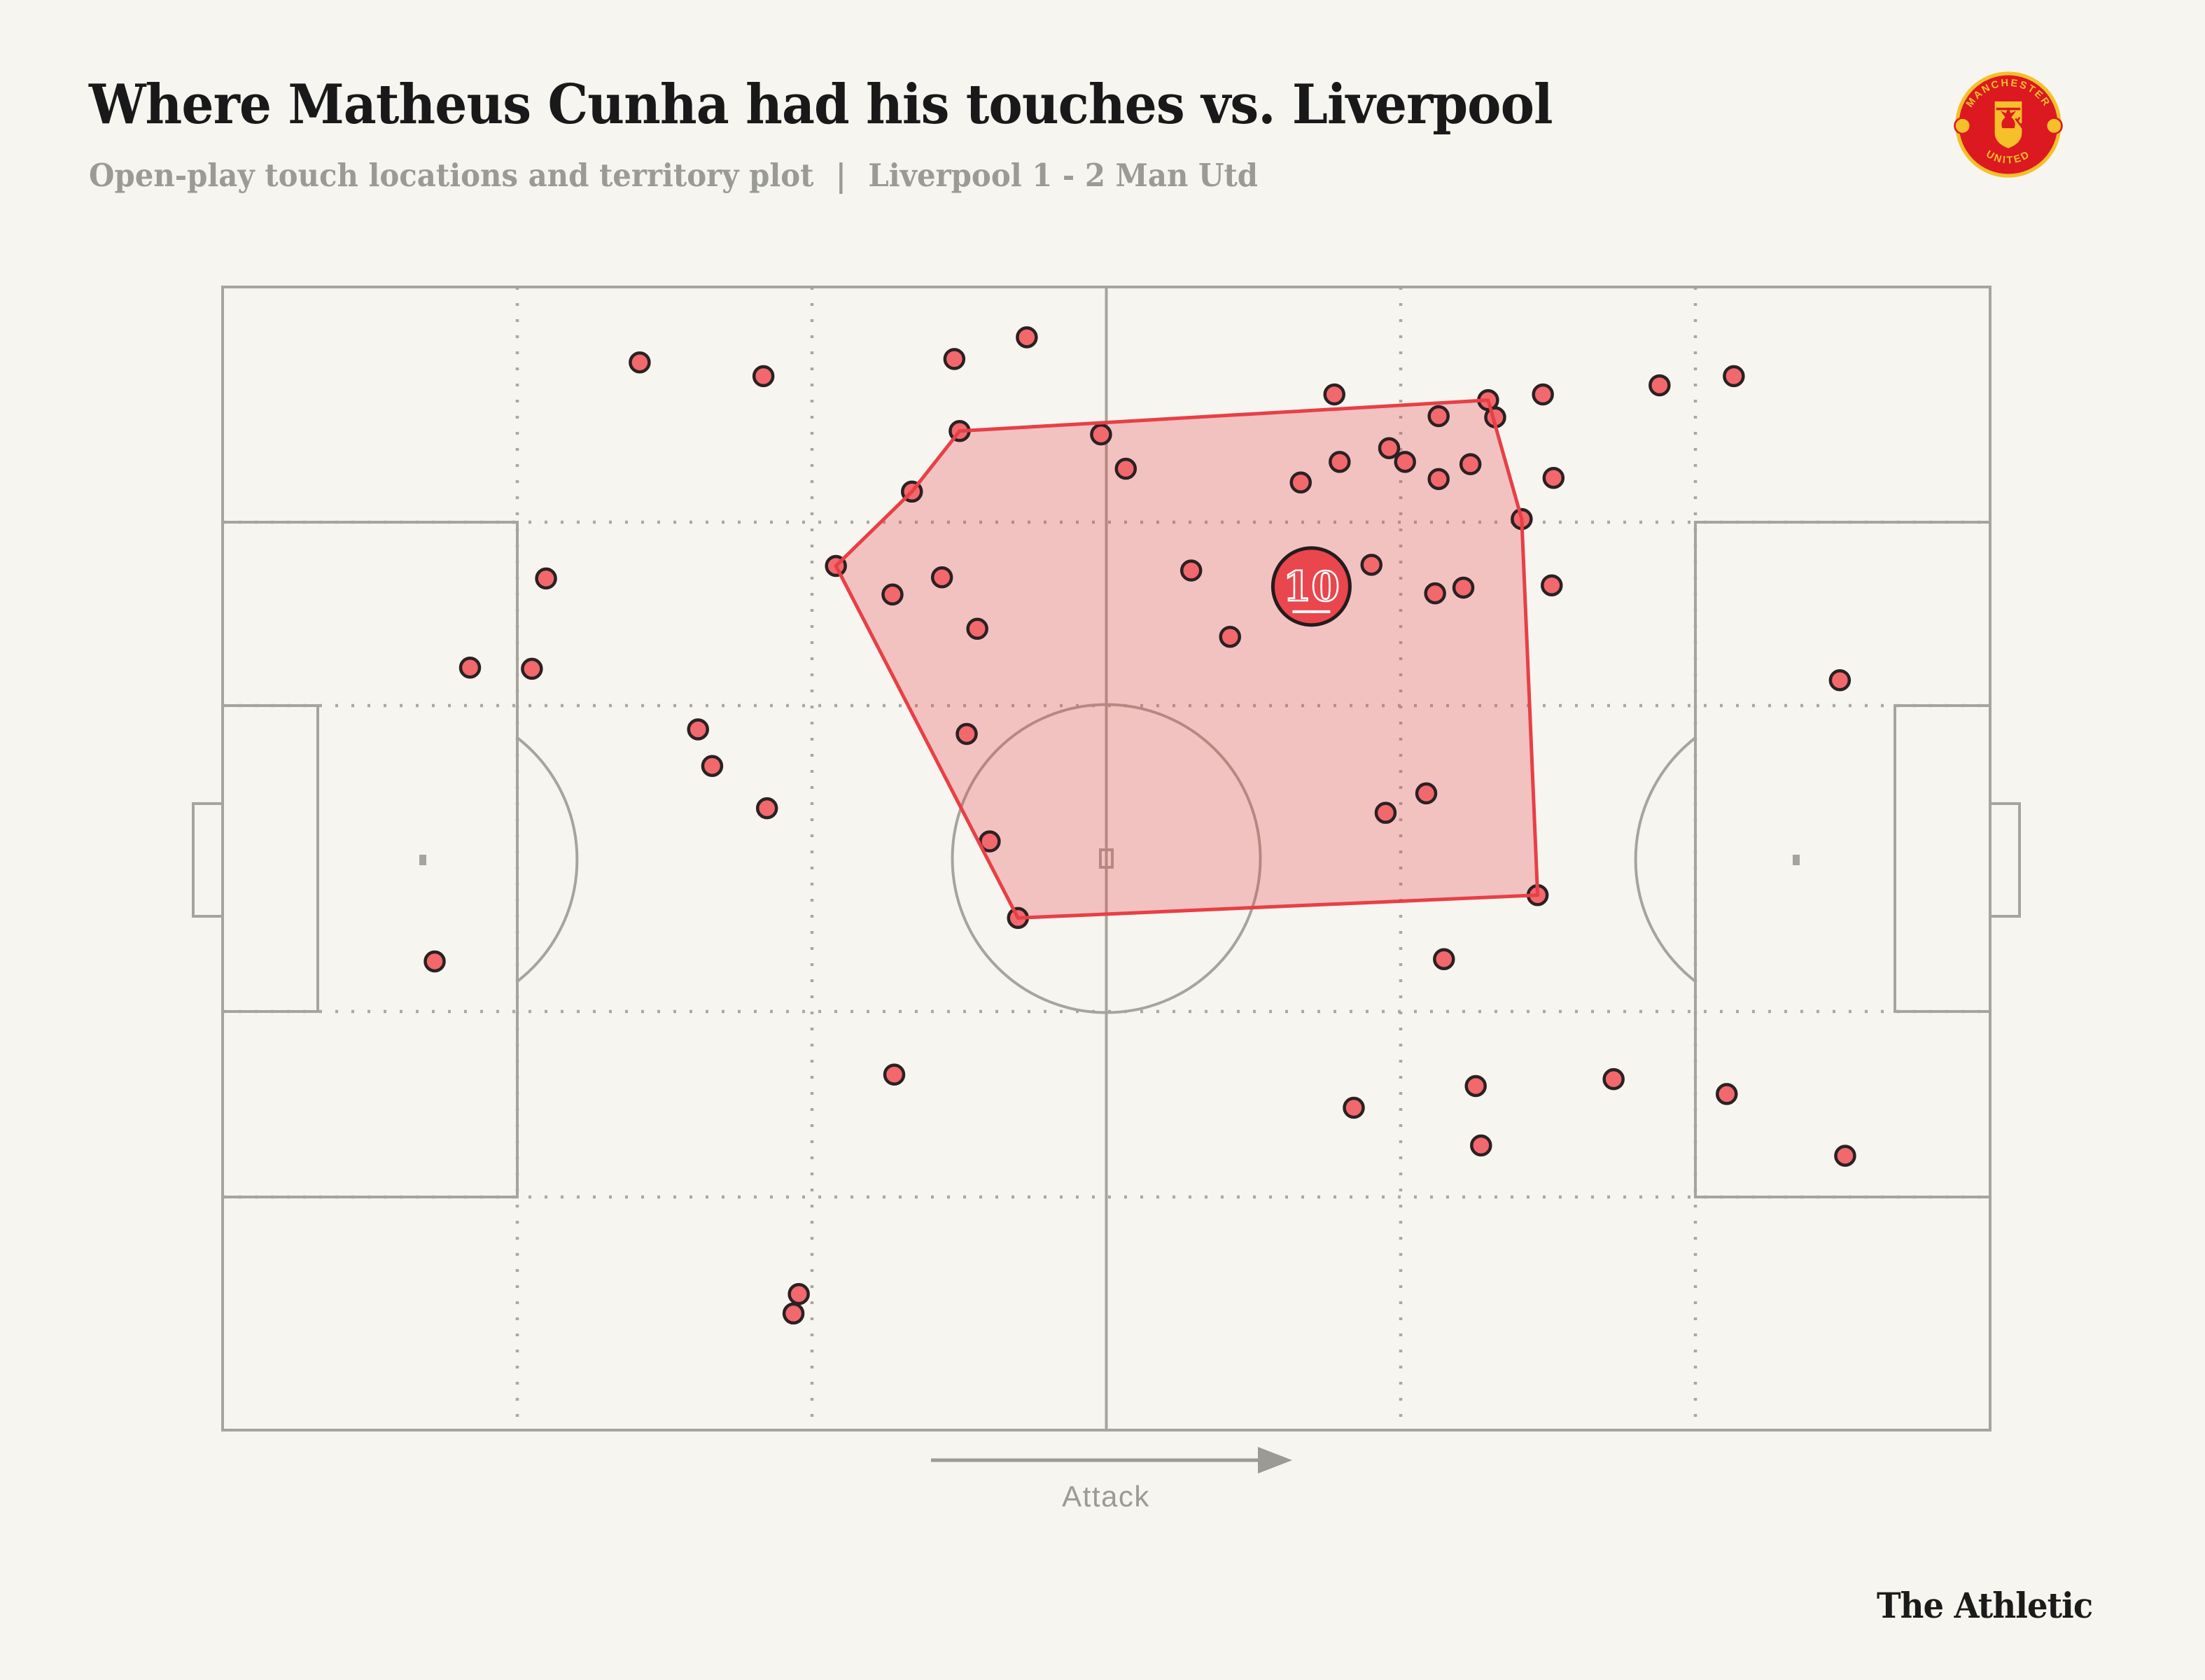 Image resolution: width=2205 pixels, height=1680 pixels. Describe the element at coordinates (2054, 126) in the screenshot. I see `crest-football-right` at that location.